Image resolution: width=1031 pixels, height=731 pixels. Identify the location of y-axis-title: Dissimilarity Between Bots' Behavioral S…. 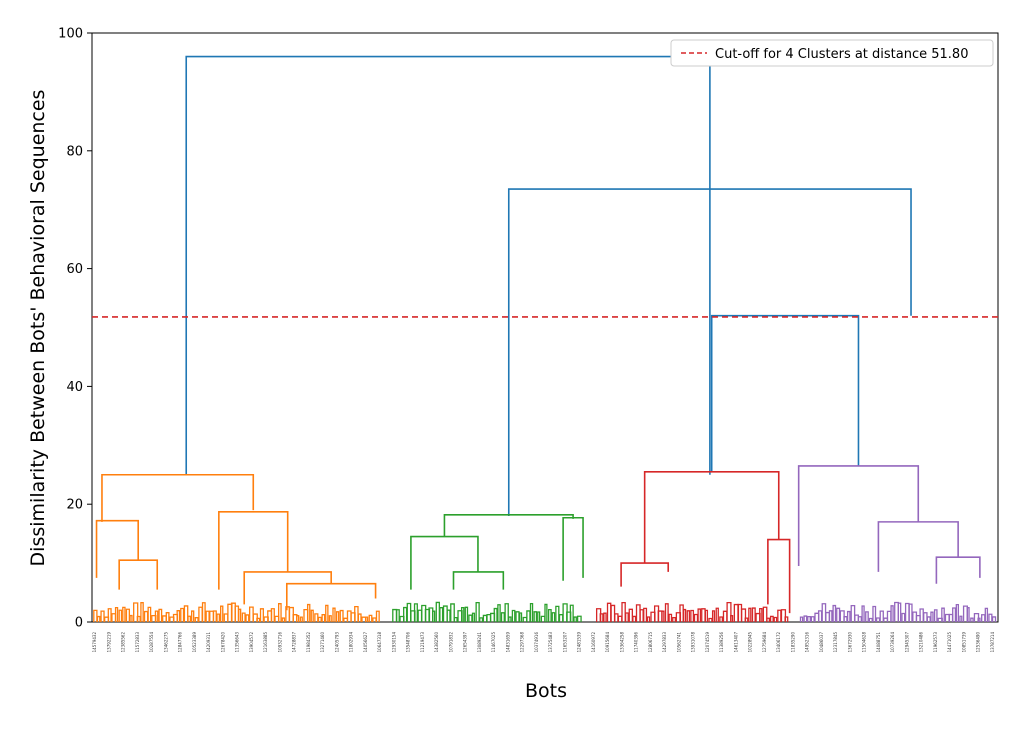
(38, 328).